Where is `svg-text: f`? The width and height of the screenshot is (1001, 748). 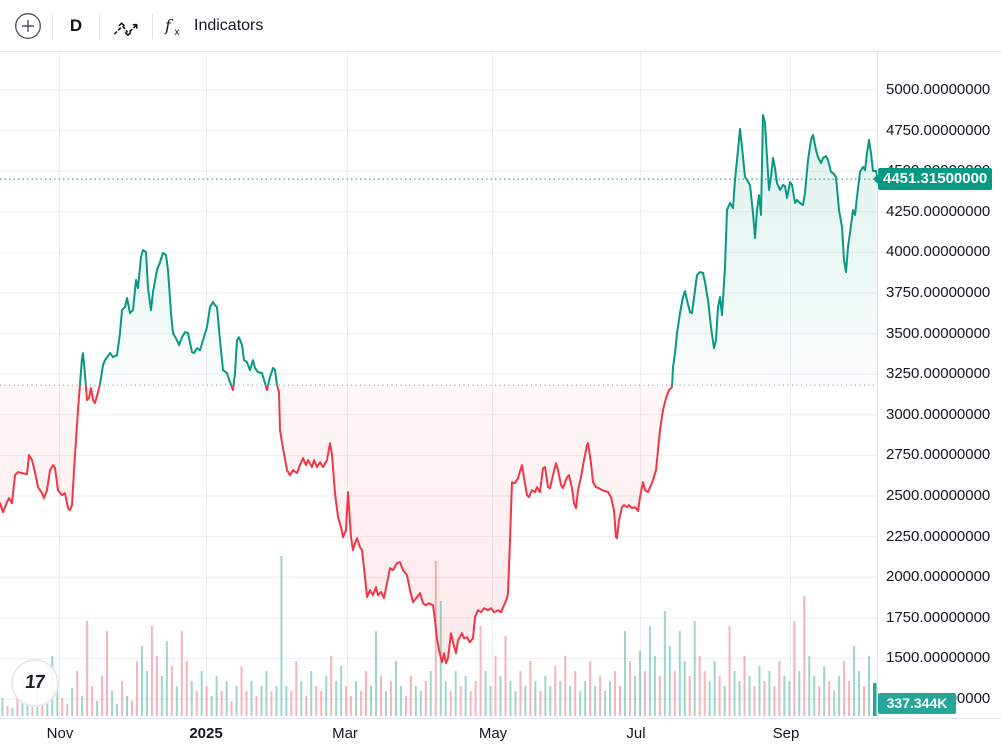
svg-text: f is located at coordinates (169, 25).